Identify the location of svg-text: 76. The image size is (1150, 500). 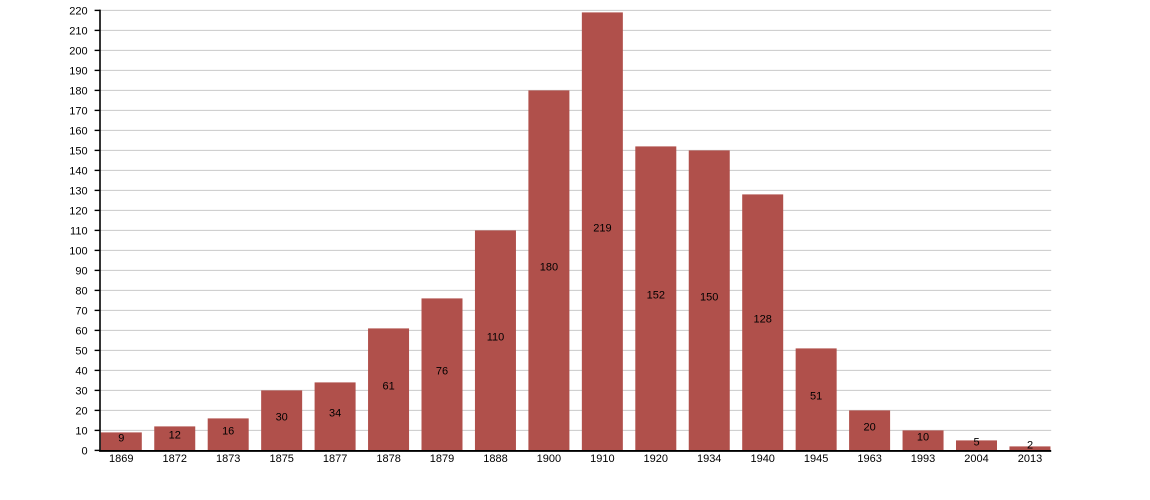
(442, 371).